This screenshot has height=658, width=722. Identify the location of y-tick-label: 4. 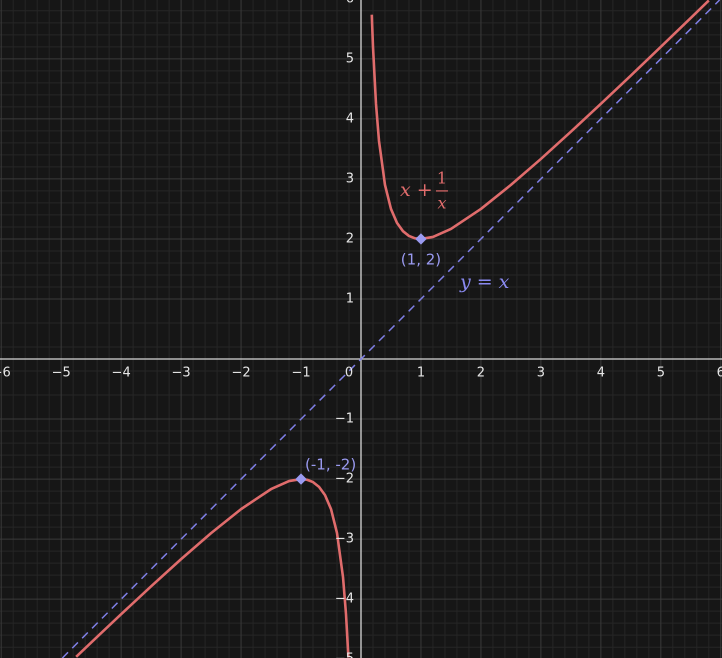
(350, 118).